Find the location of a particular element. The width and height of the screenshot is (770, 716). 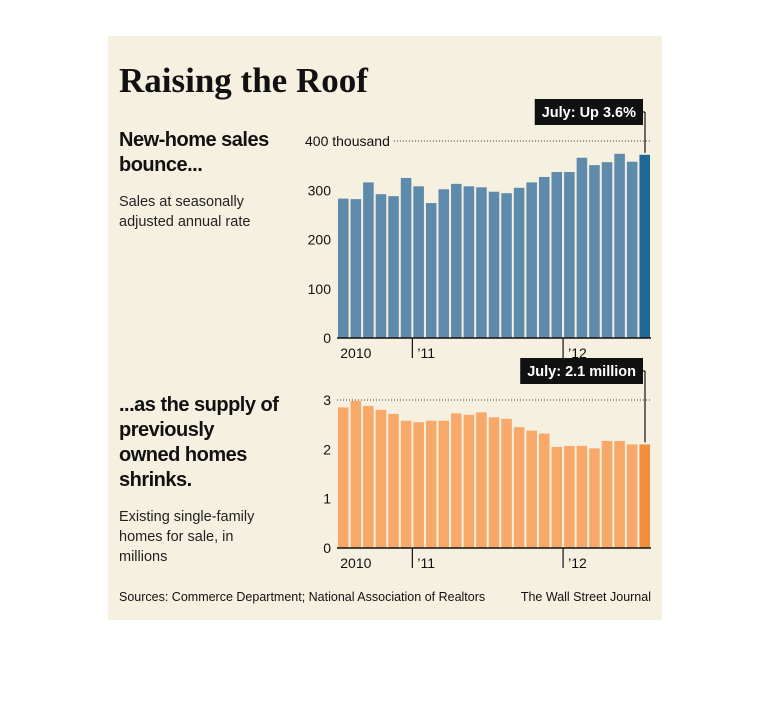

annotation: July: 2.1 million is located at coordinates (581, 372).